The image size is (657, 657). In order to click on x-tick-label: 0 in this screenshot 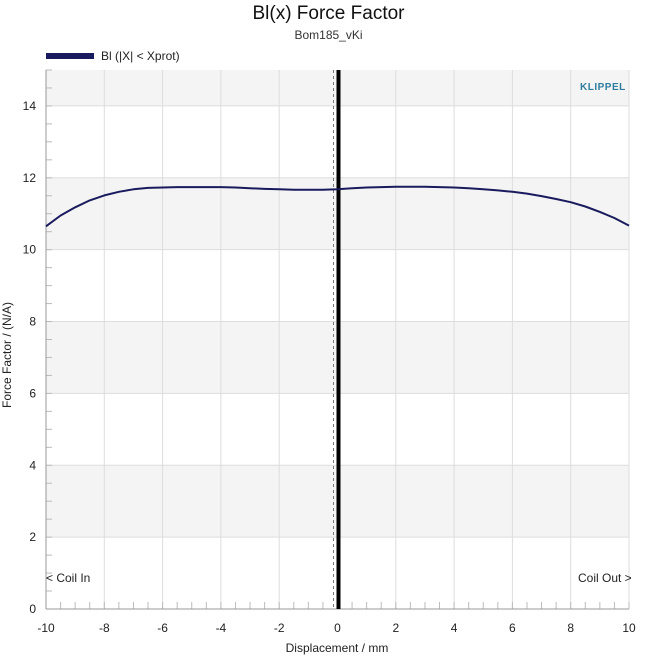, I will do `click(337, 628)`.